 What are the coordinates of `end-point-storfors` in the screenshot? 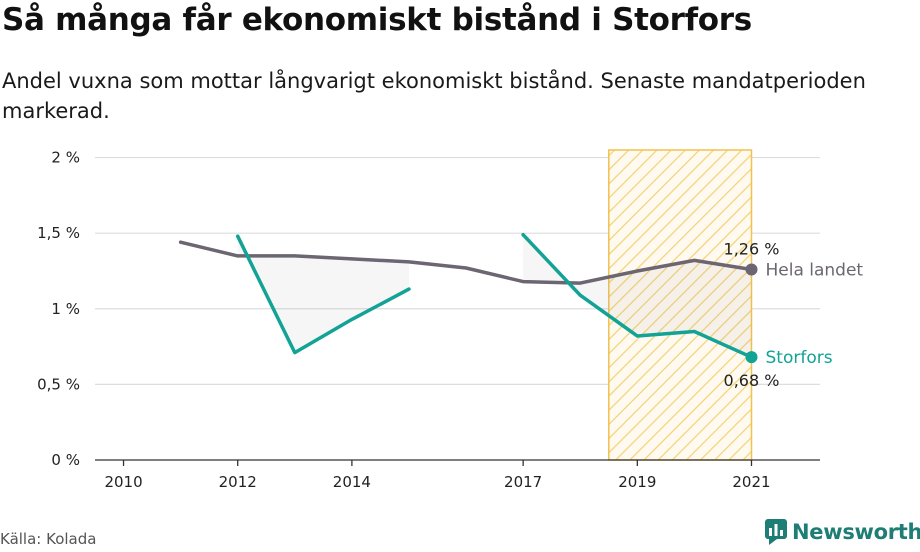 It's located at (751, 357).